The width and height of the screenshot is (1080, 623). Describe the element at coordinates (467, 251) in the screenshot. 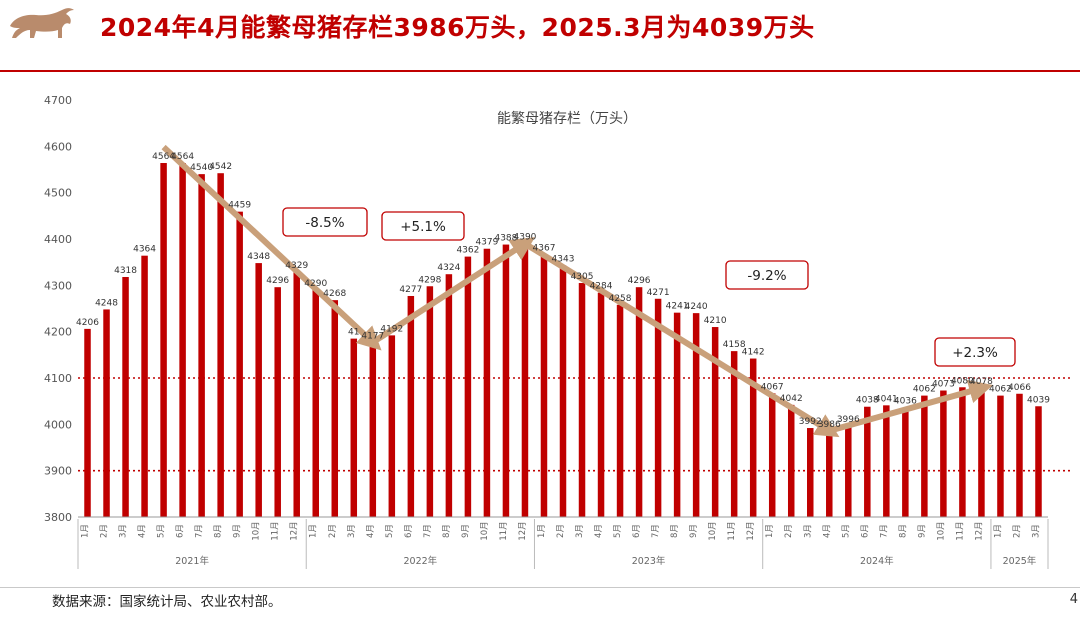

I see `data-label: 4362` at that location.